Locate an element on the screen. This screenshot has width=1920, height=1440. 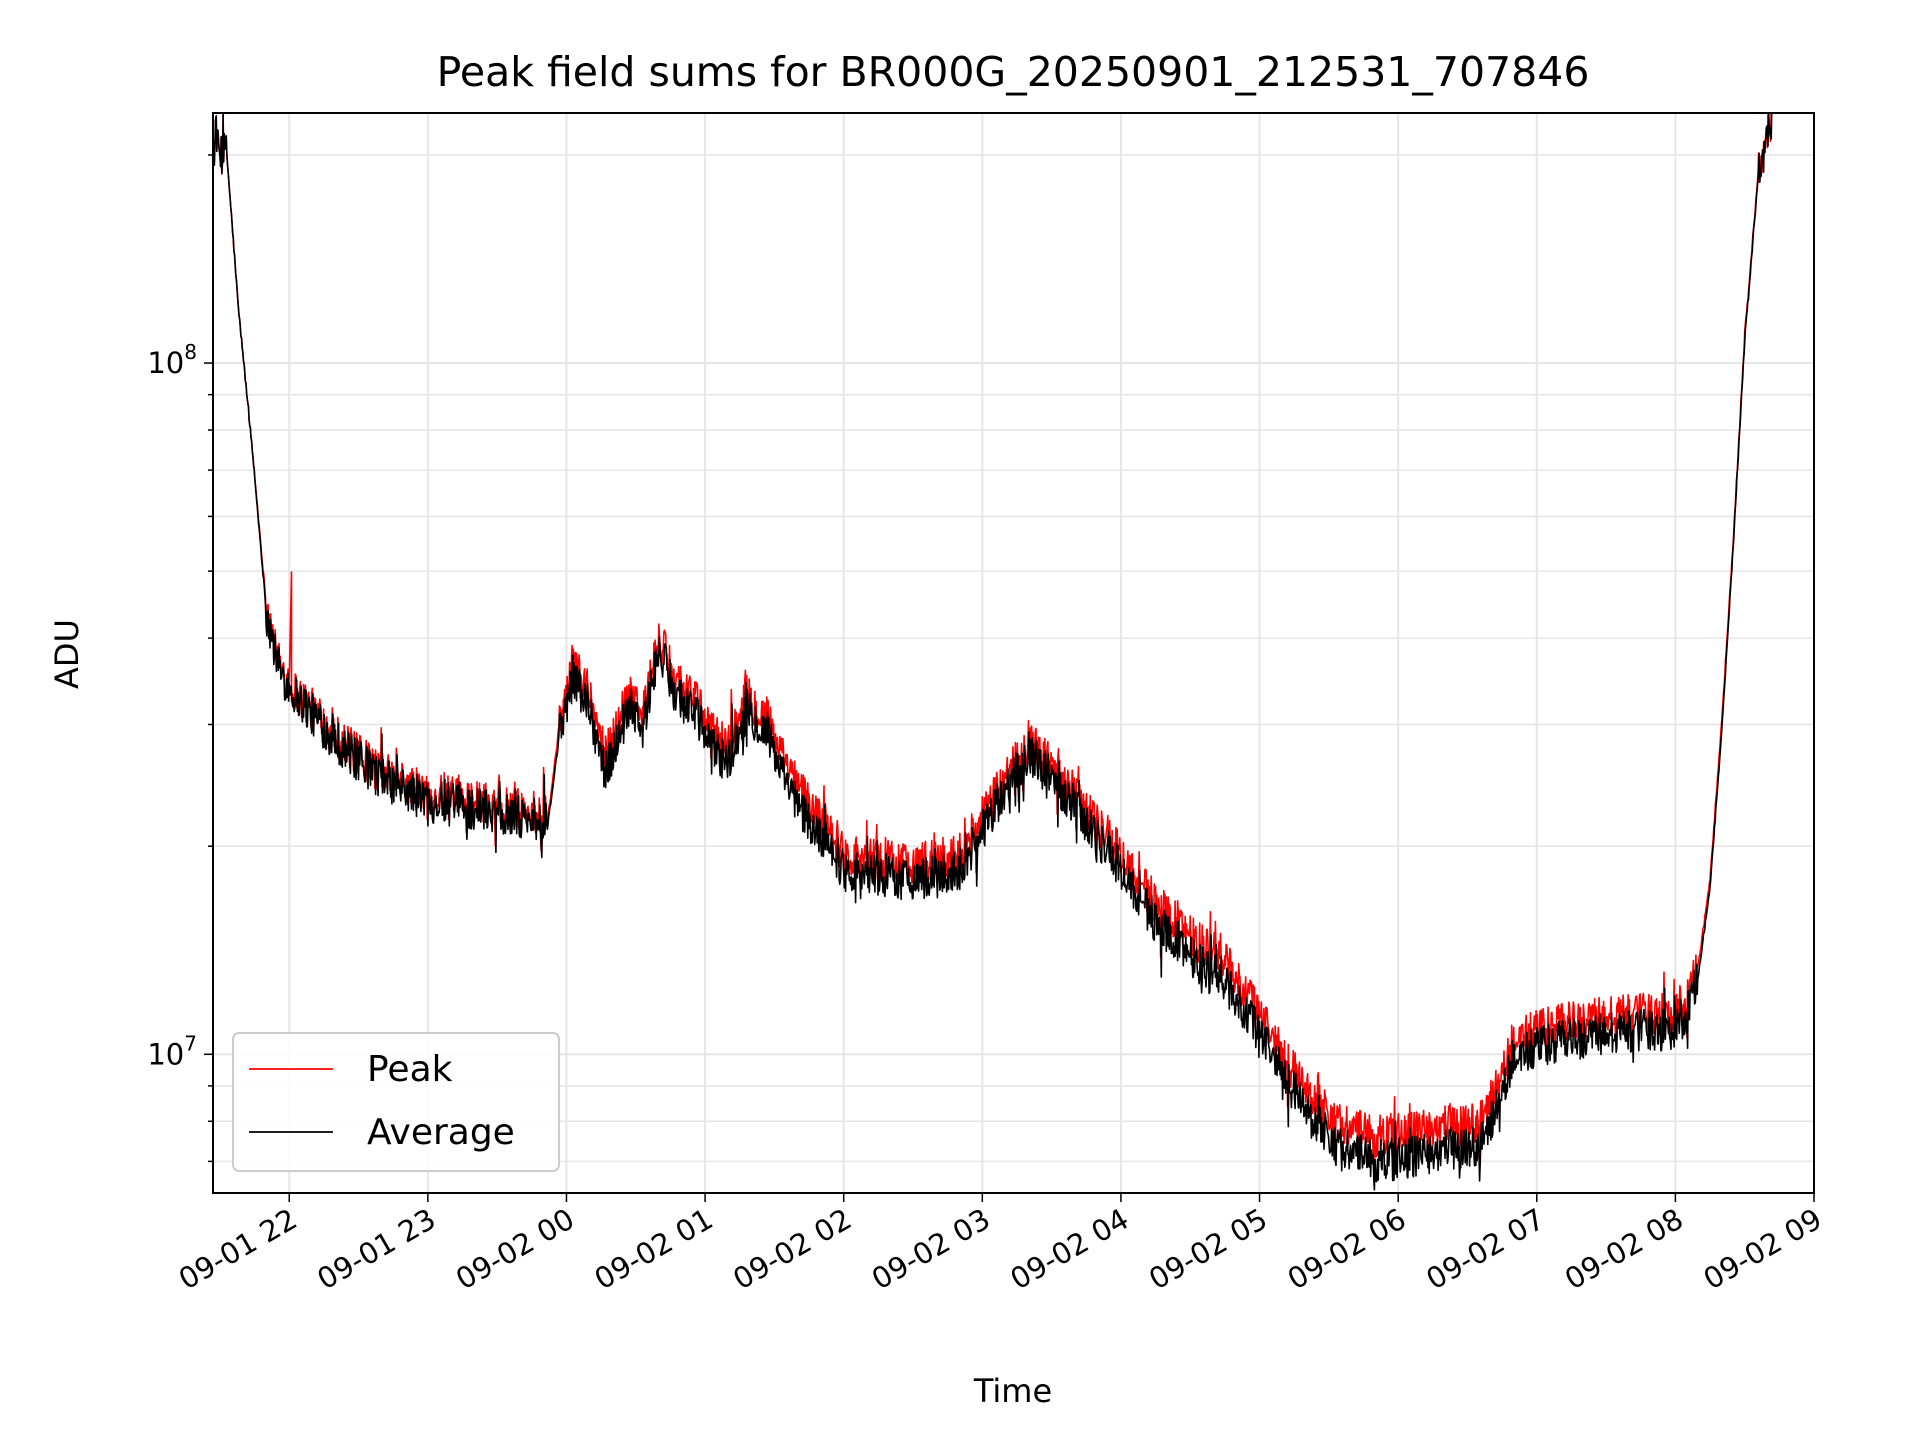
y-axis-ticks: 10⁷ 10⁸ is located at coordinates (180, 658).